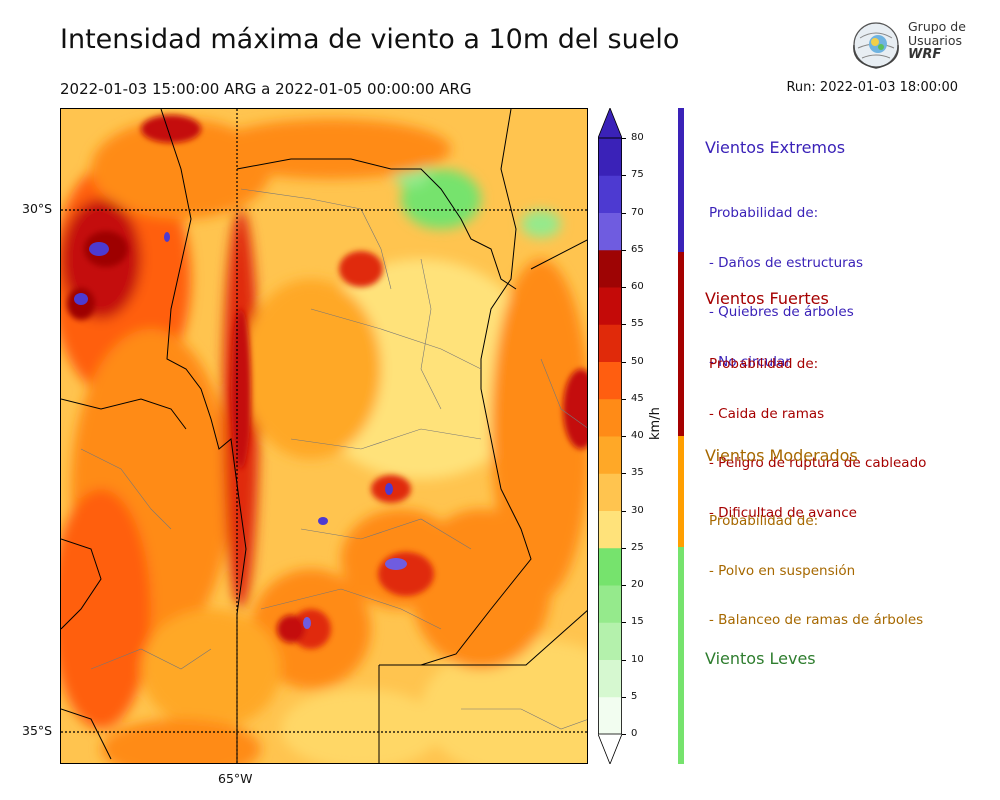 The width and height of the screenshot is (1000, 800). I want to click on colorbar-tick-label: 70, so click(637, 212).